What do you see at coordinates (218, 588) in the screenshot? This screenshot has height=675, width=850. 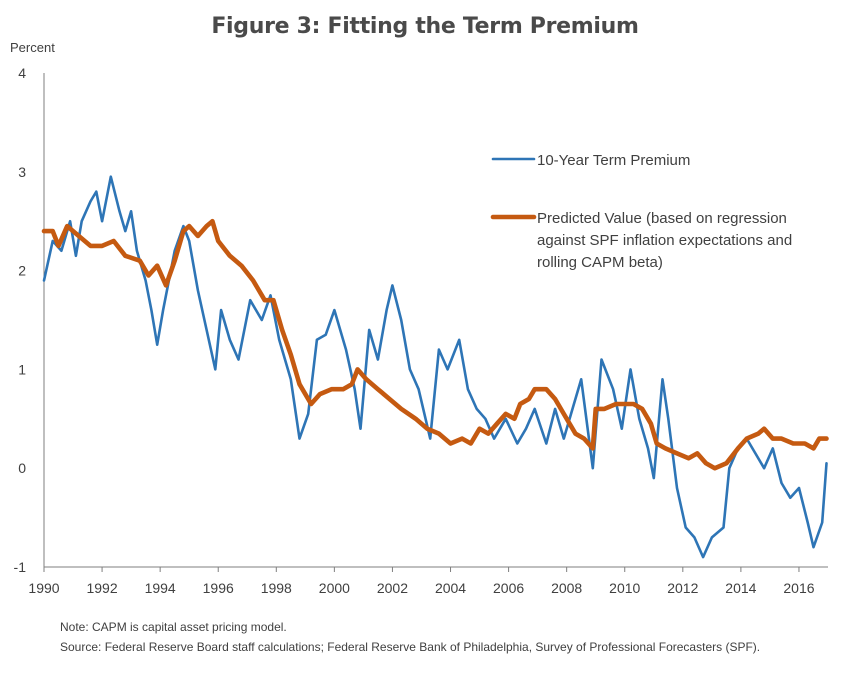 I see `x-tick-label: 1996` at bounding box center [218, 588].